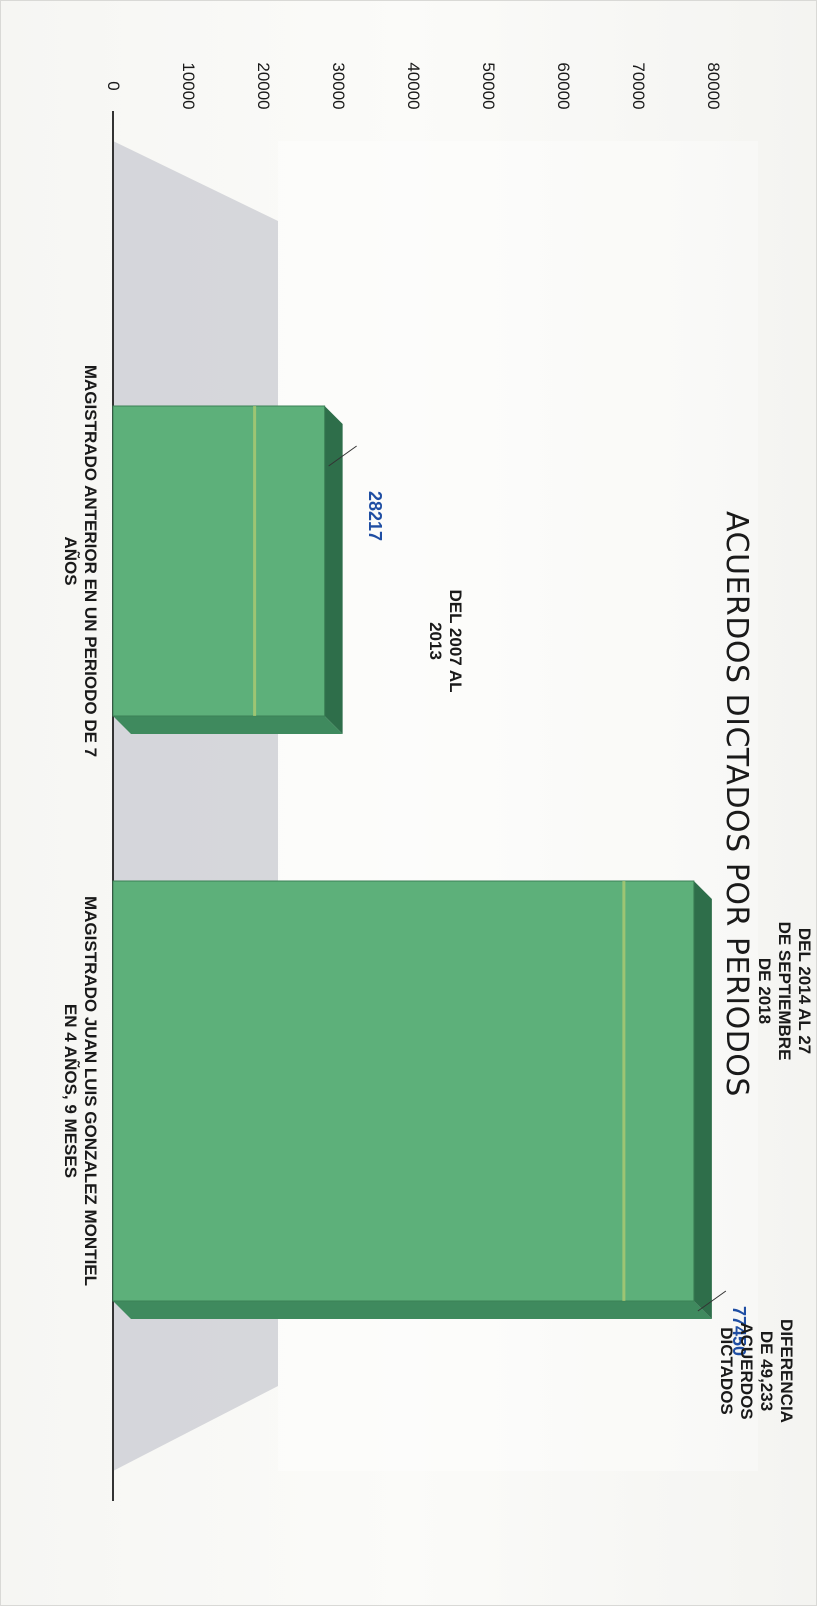 The image size is (817, 1607). I want to click on y-tick-label: 10000, so click(188, 86).